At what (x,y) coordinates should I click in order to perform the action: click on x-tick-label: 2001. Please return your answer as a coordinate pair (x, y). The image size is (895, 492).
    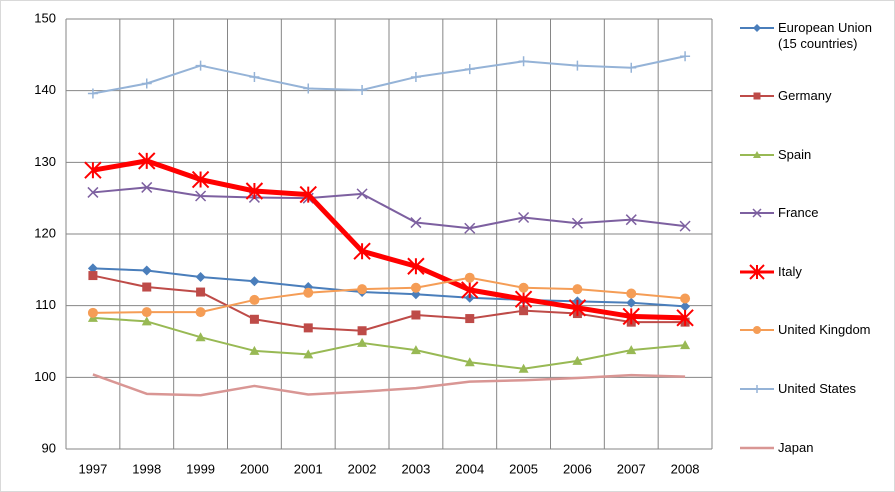
    Looking at the image, I should click on (308, 468).